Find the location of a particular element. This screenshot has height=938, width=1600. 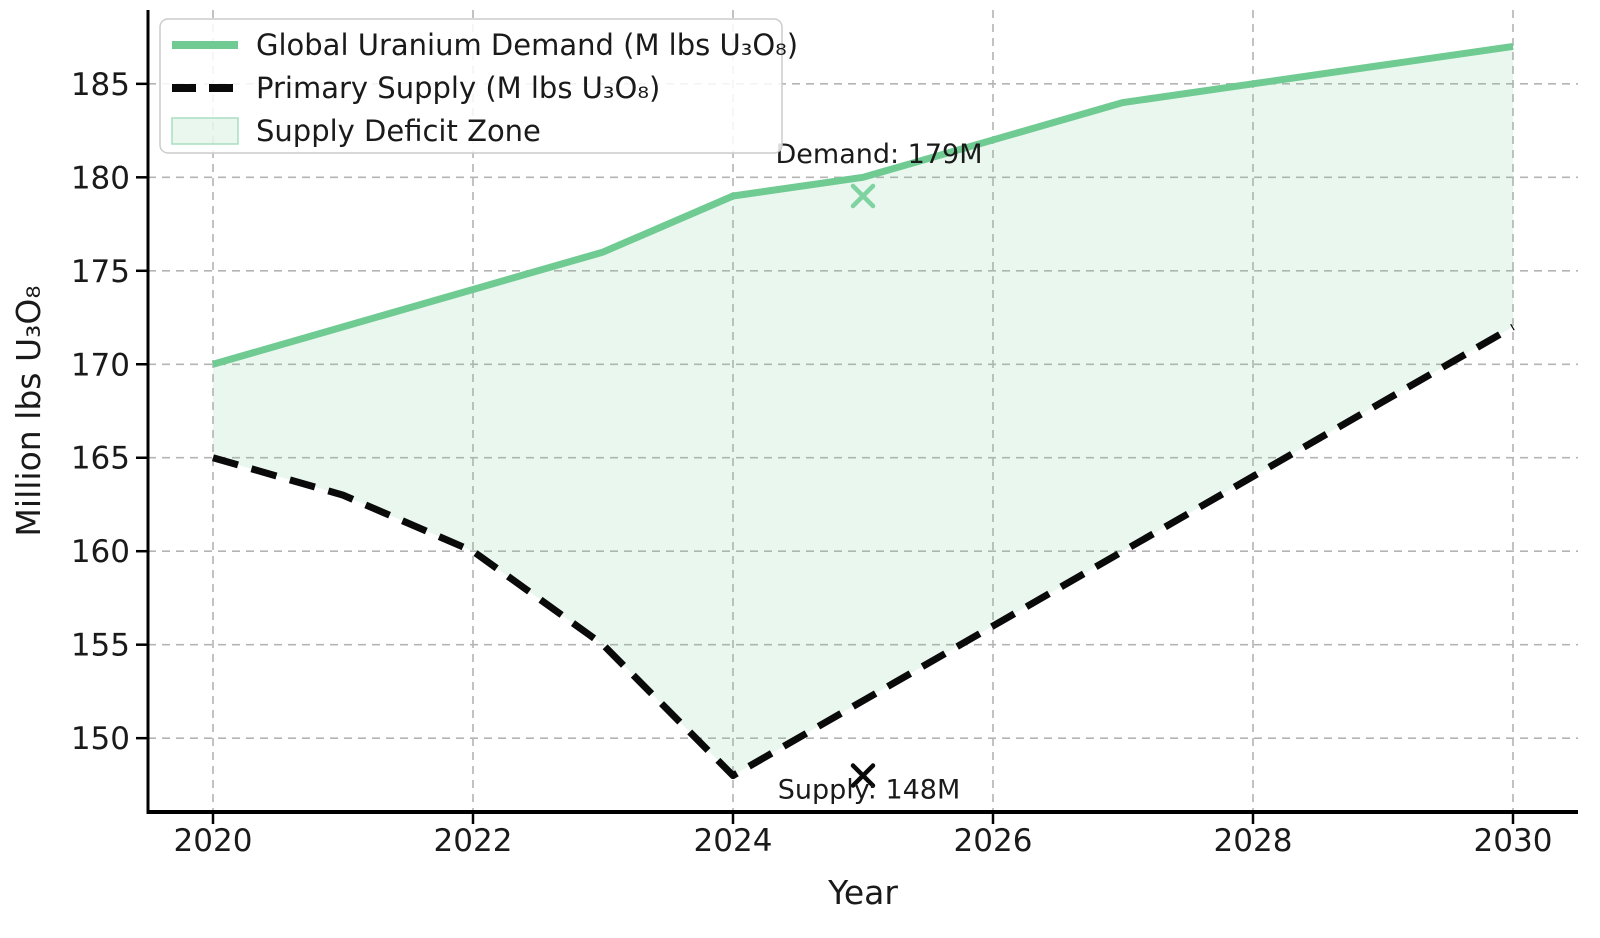

x-tick-label: 2028 is located at coordinates (1253, 841).